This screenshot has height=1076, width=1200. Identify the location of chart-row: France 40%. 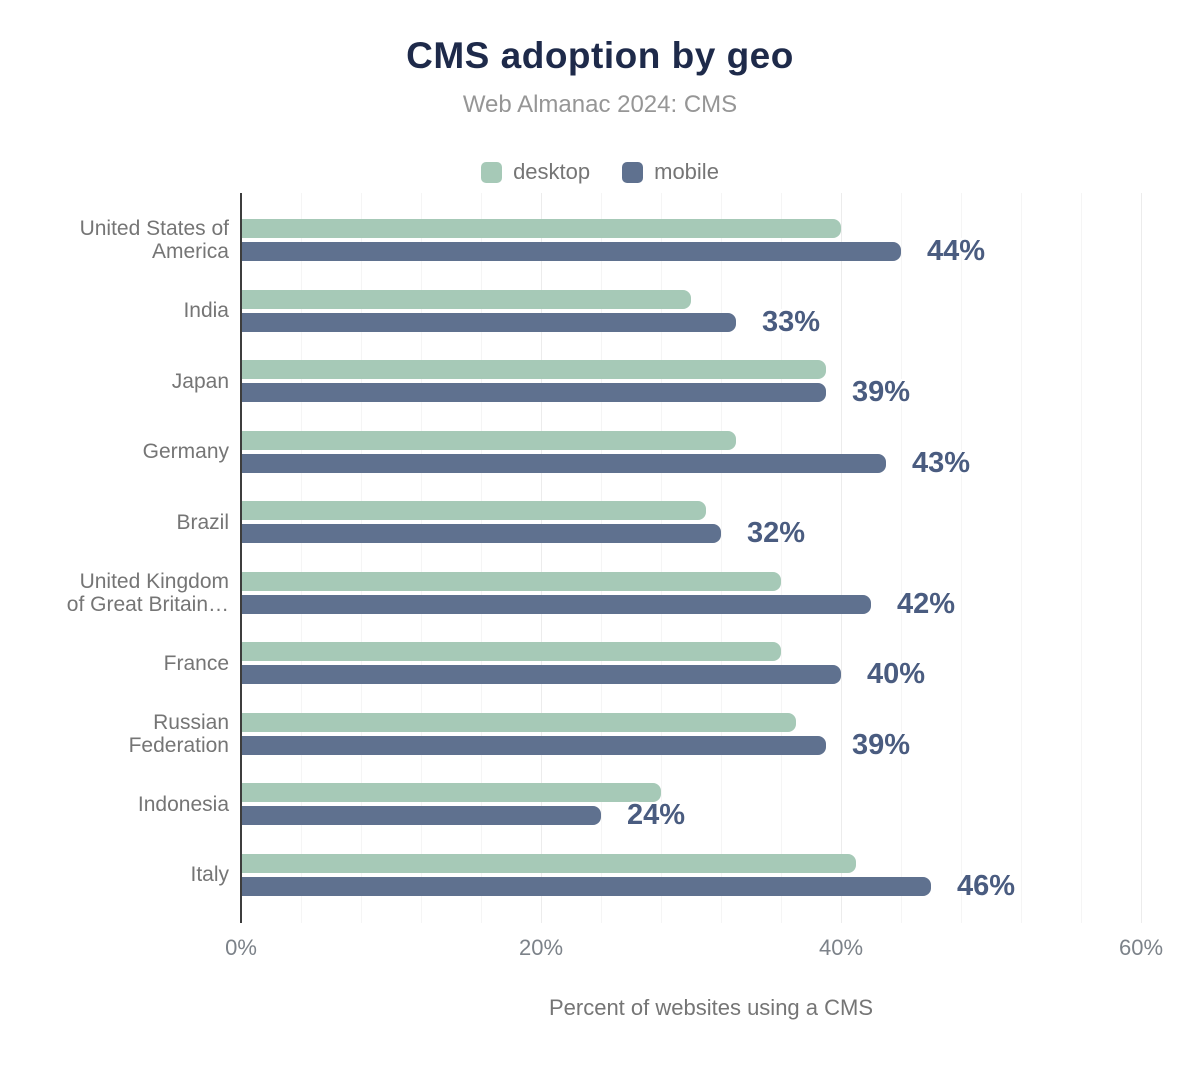
(600, 666).